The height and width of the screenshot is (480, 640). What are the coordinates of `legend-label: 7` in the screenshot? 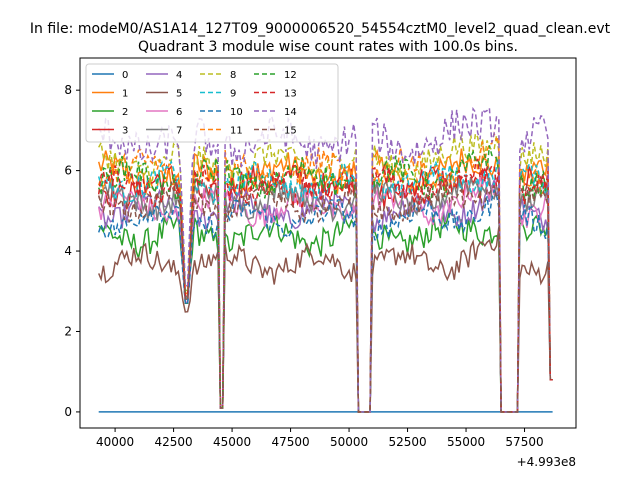 It's located at (179, 131).